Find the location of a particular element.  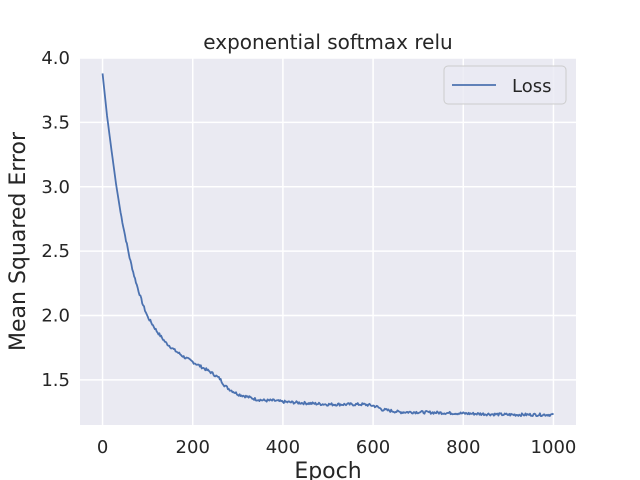

legend: Loss is located at coordinates (505, 85).